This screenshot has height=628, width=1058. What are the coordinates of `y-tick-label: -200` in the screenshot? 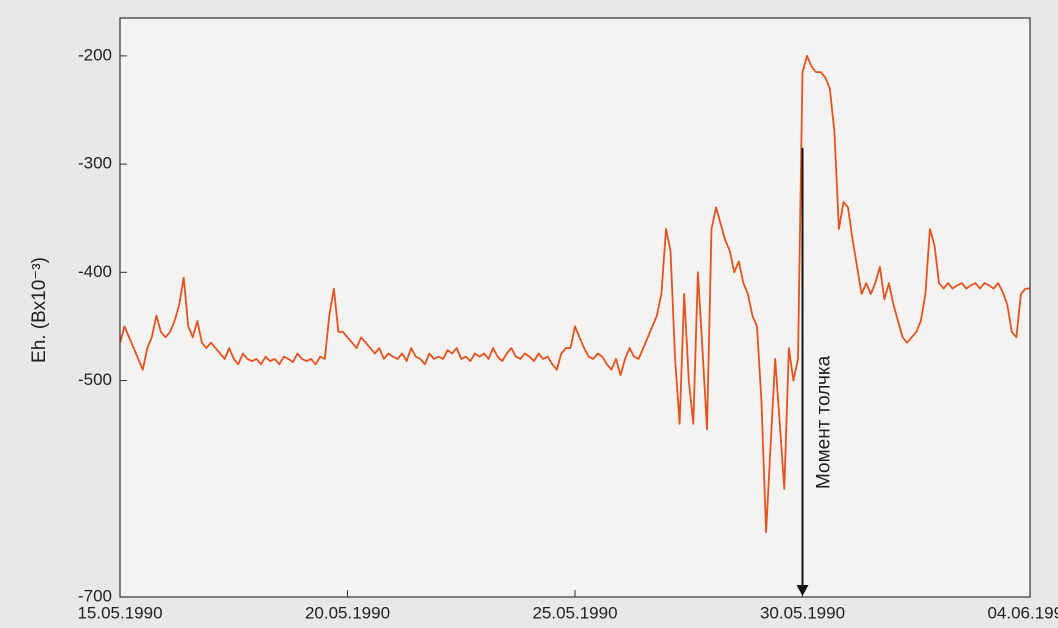 It's located at (95, 54).